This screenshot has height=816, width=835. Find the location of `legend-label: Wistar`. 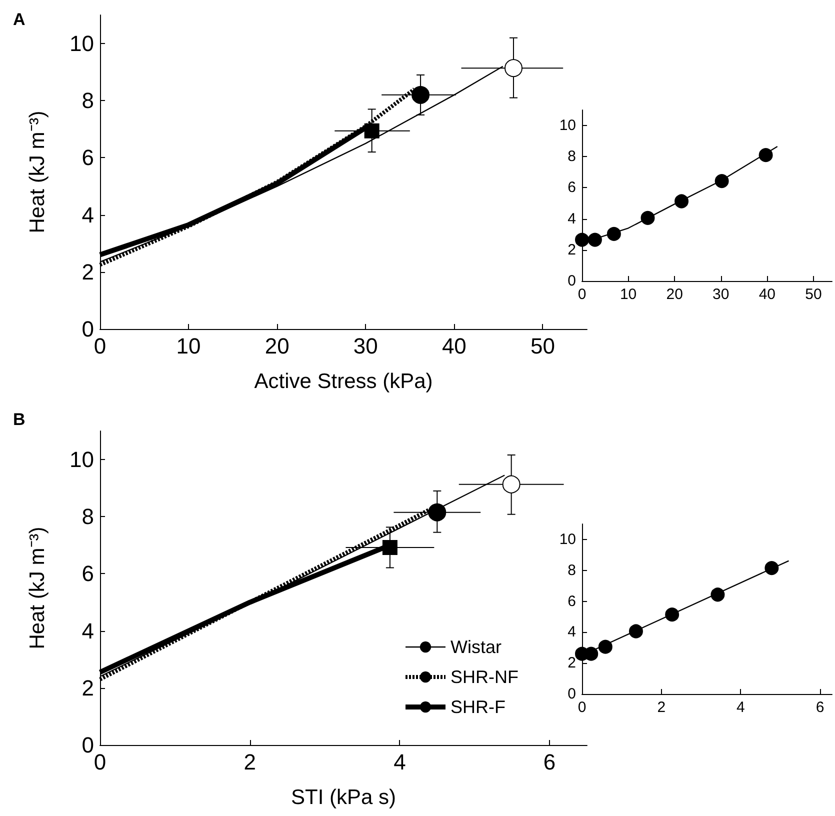

legend-label: Wistar is located at coordinates (476, 647).